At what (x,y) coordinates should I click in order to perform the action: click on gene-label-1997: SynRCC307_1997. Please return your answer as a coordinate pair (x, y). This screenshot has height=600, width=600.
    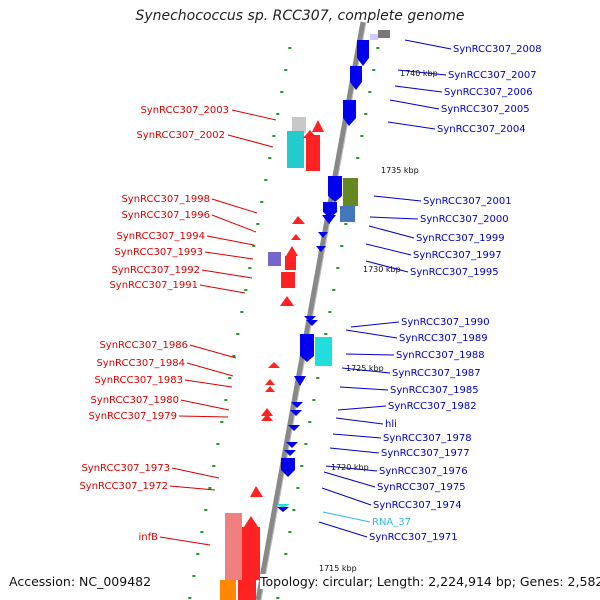
    Looking at the image, I should click on (457, 255).